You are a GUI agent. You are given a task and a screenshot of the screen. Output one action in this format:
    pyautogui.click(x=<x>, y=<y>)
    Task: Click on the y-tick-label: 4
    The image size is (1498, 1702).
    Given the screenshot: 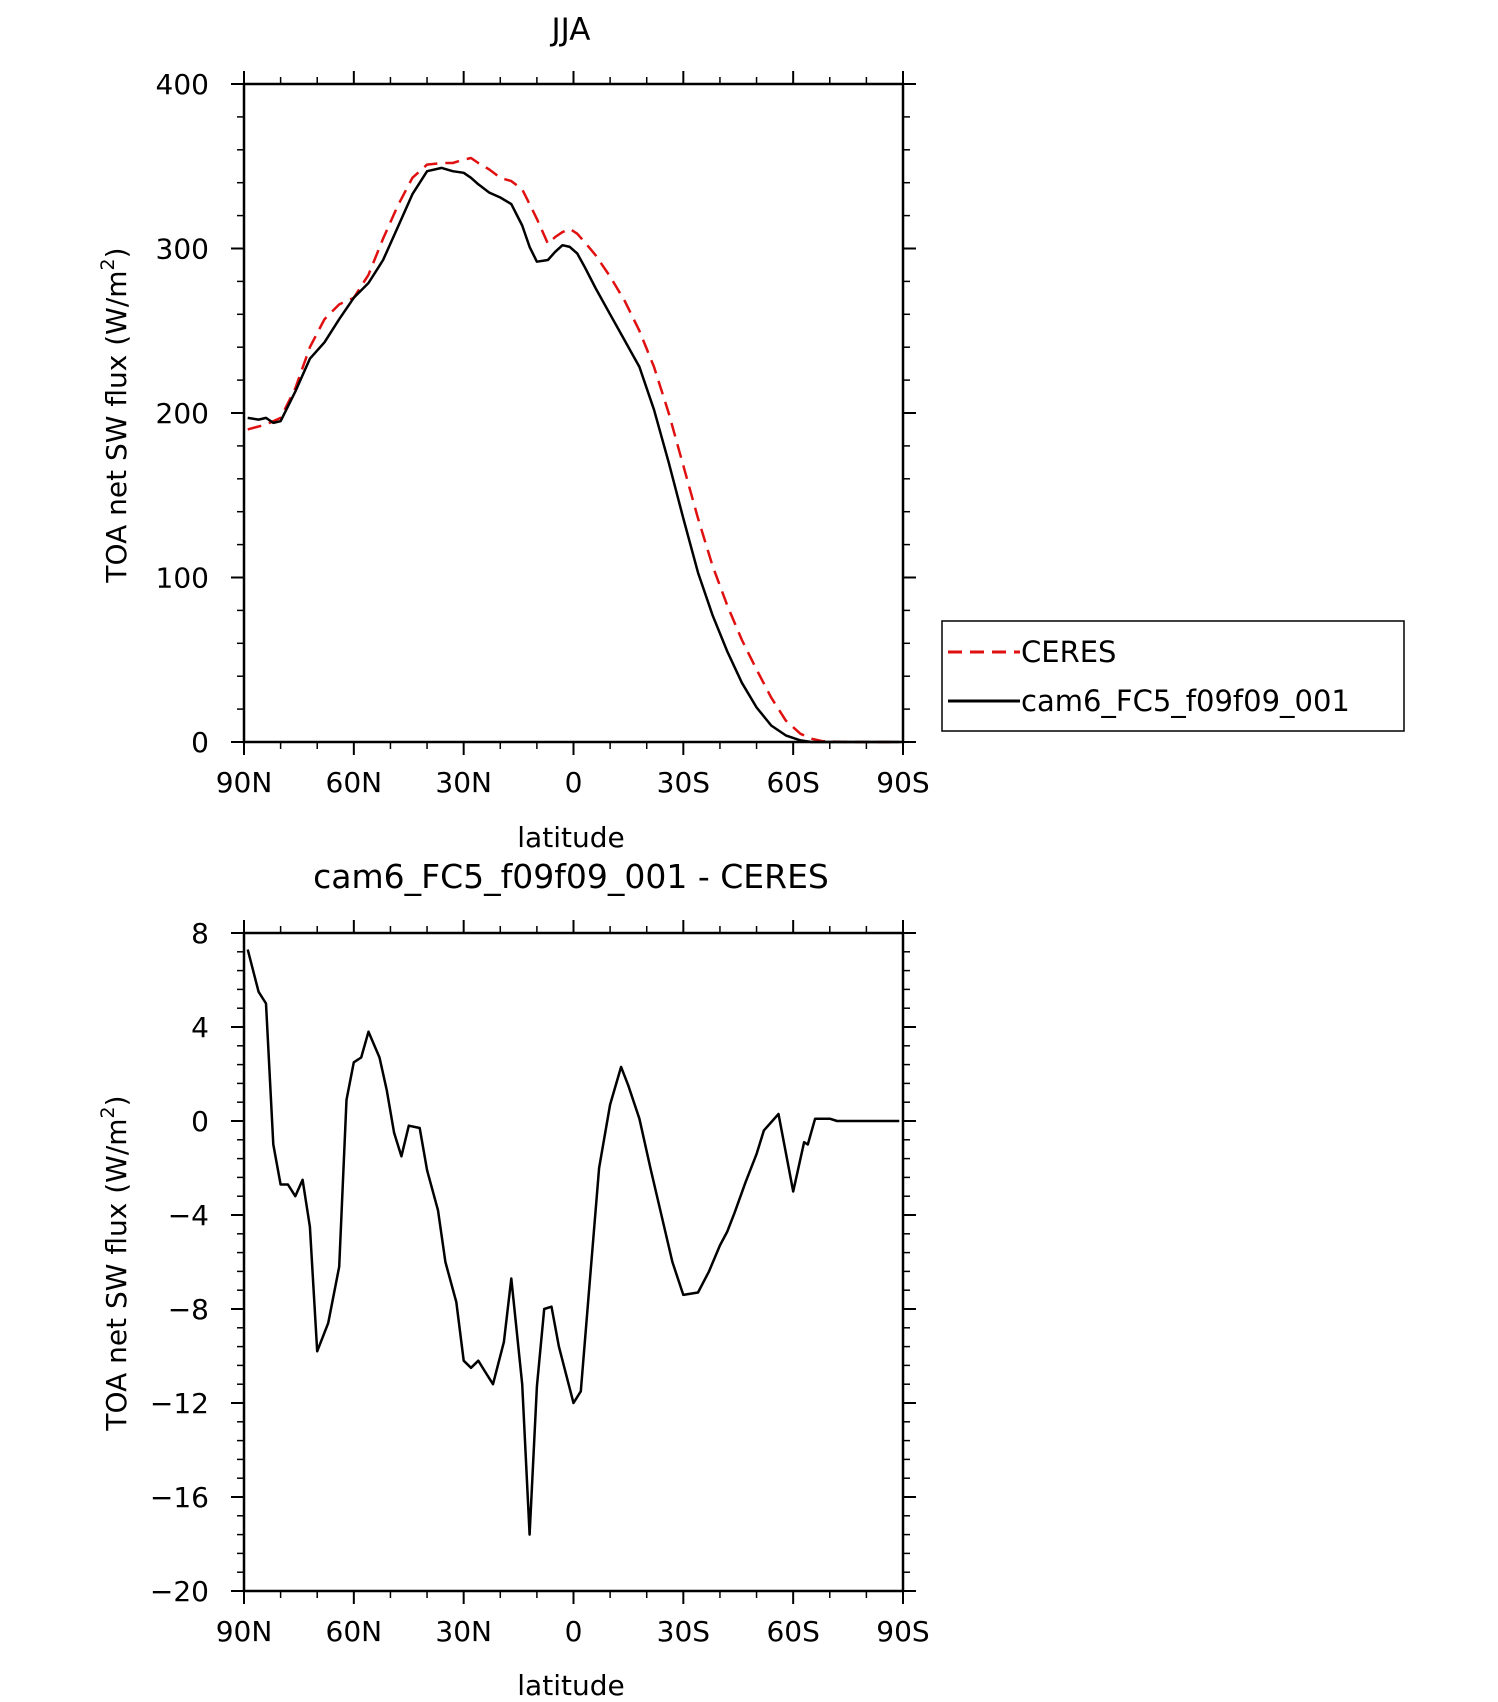 What is the action you would take?
    pyautogui.click(x=200, y=1027)
    